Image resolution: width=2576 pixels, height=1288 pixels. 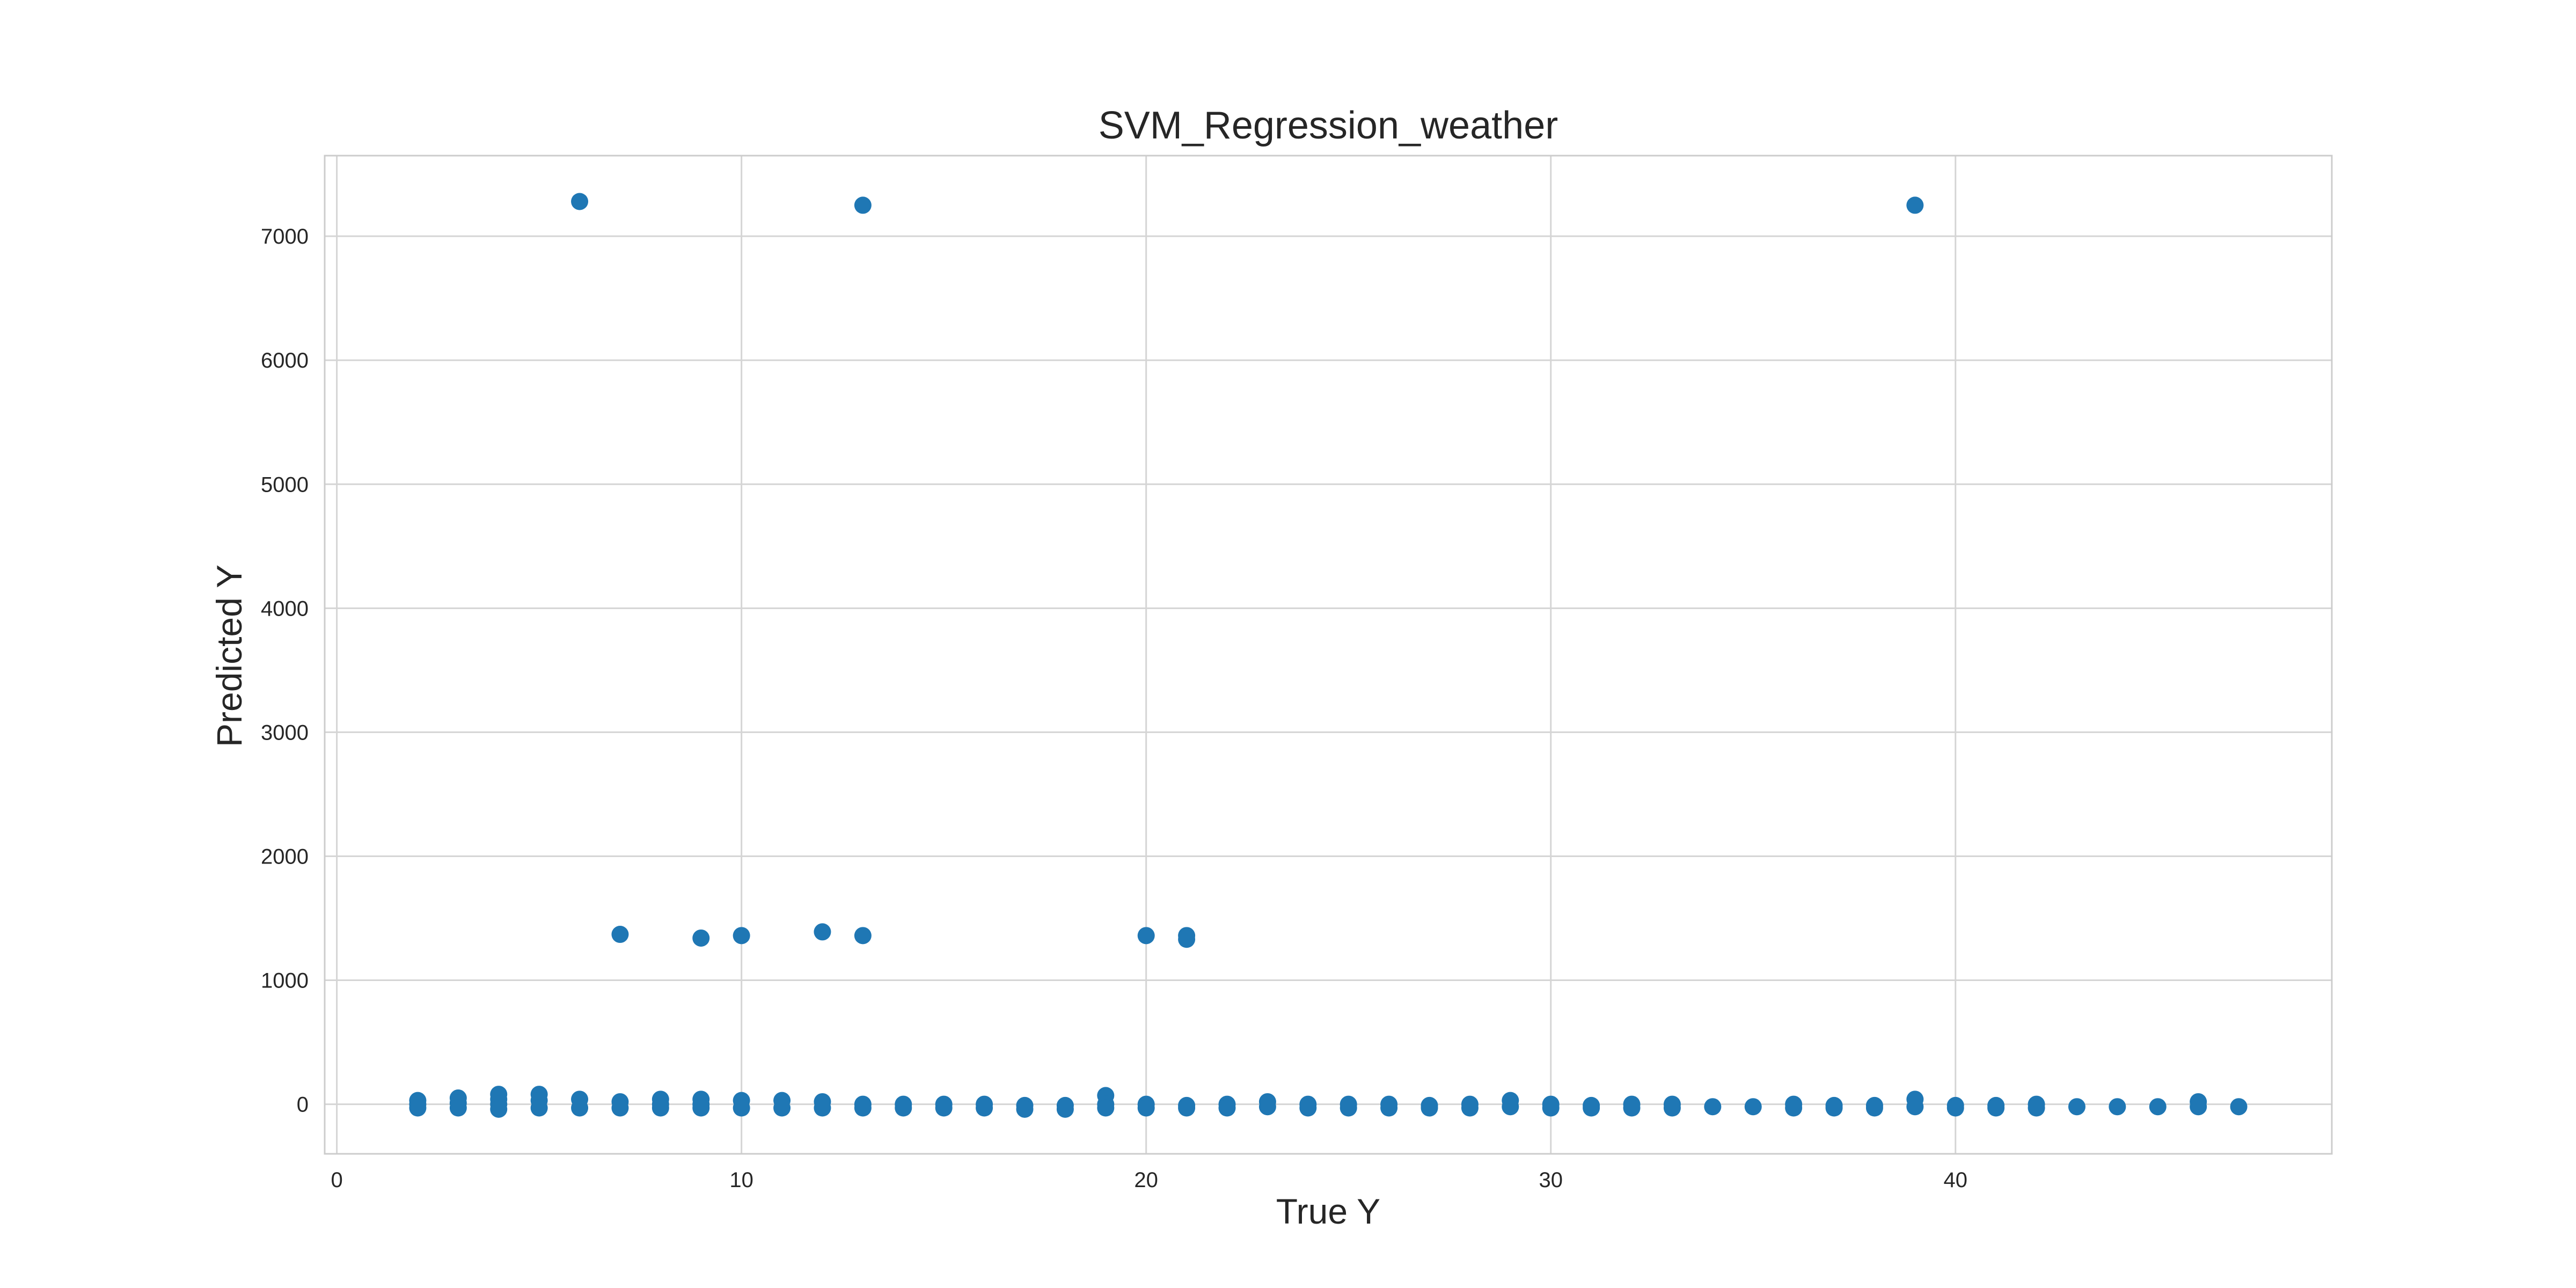 What do you see at coordinates (1551, 1180) in the screenshot?
I see `x-tick-label: 30` at bounding box center [1551, 1180].